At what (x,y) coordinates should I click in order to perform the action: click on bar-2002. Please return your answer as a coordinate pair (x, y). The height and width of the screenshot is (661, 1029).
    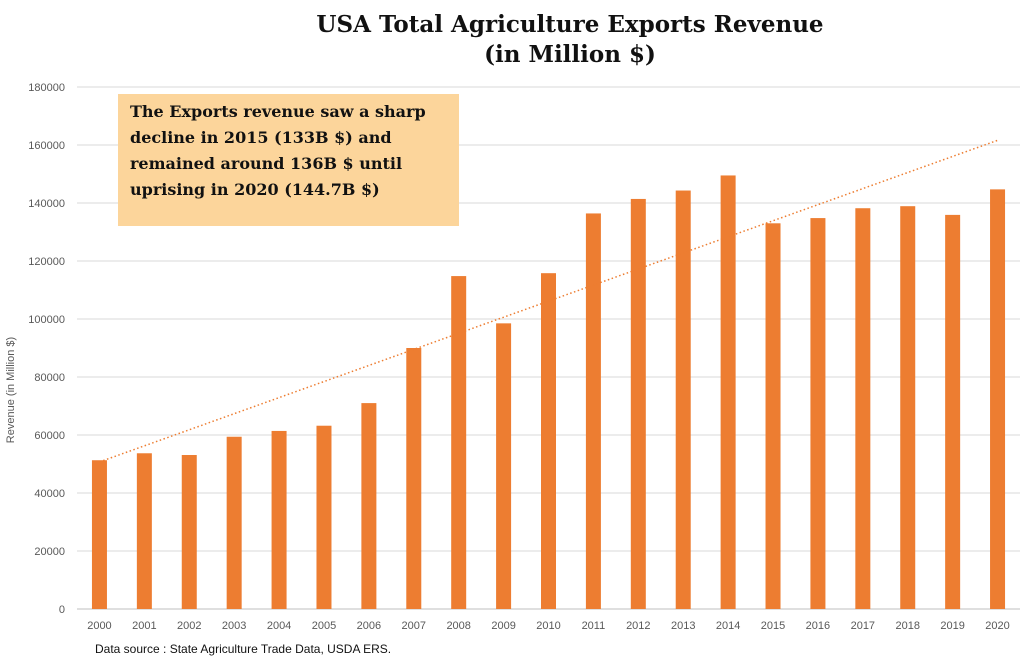
    Looking at the image, I should click on (189, 532).